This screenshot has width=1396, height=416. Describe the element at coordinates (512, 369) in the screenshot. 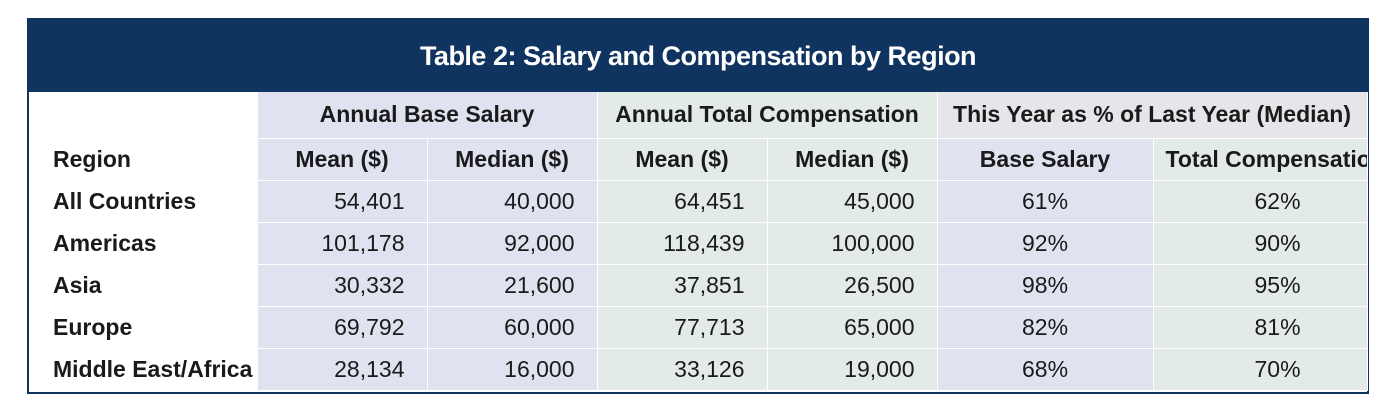

I see `base-median-cell: 16,000` at that location.